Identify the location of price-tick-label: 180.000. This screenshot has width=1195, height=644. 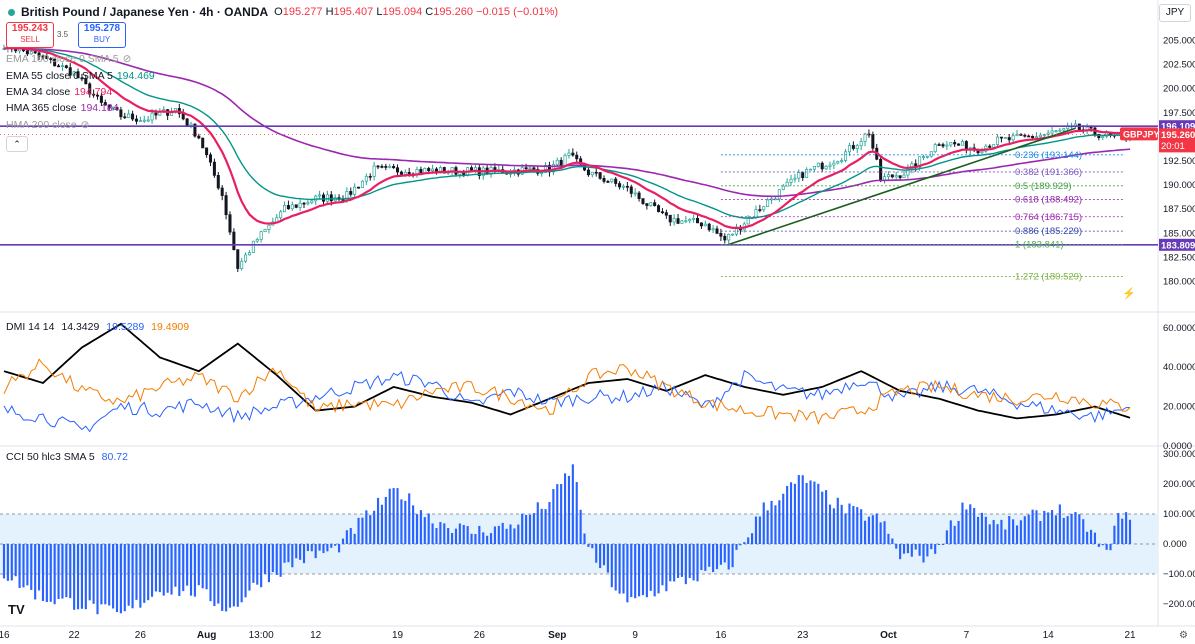
(1179, 282).